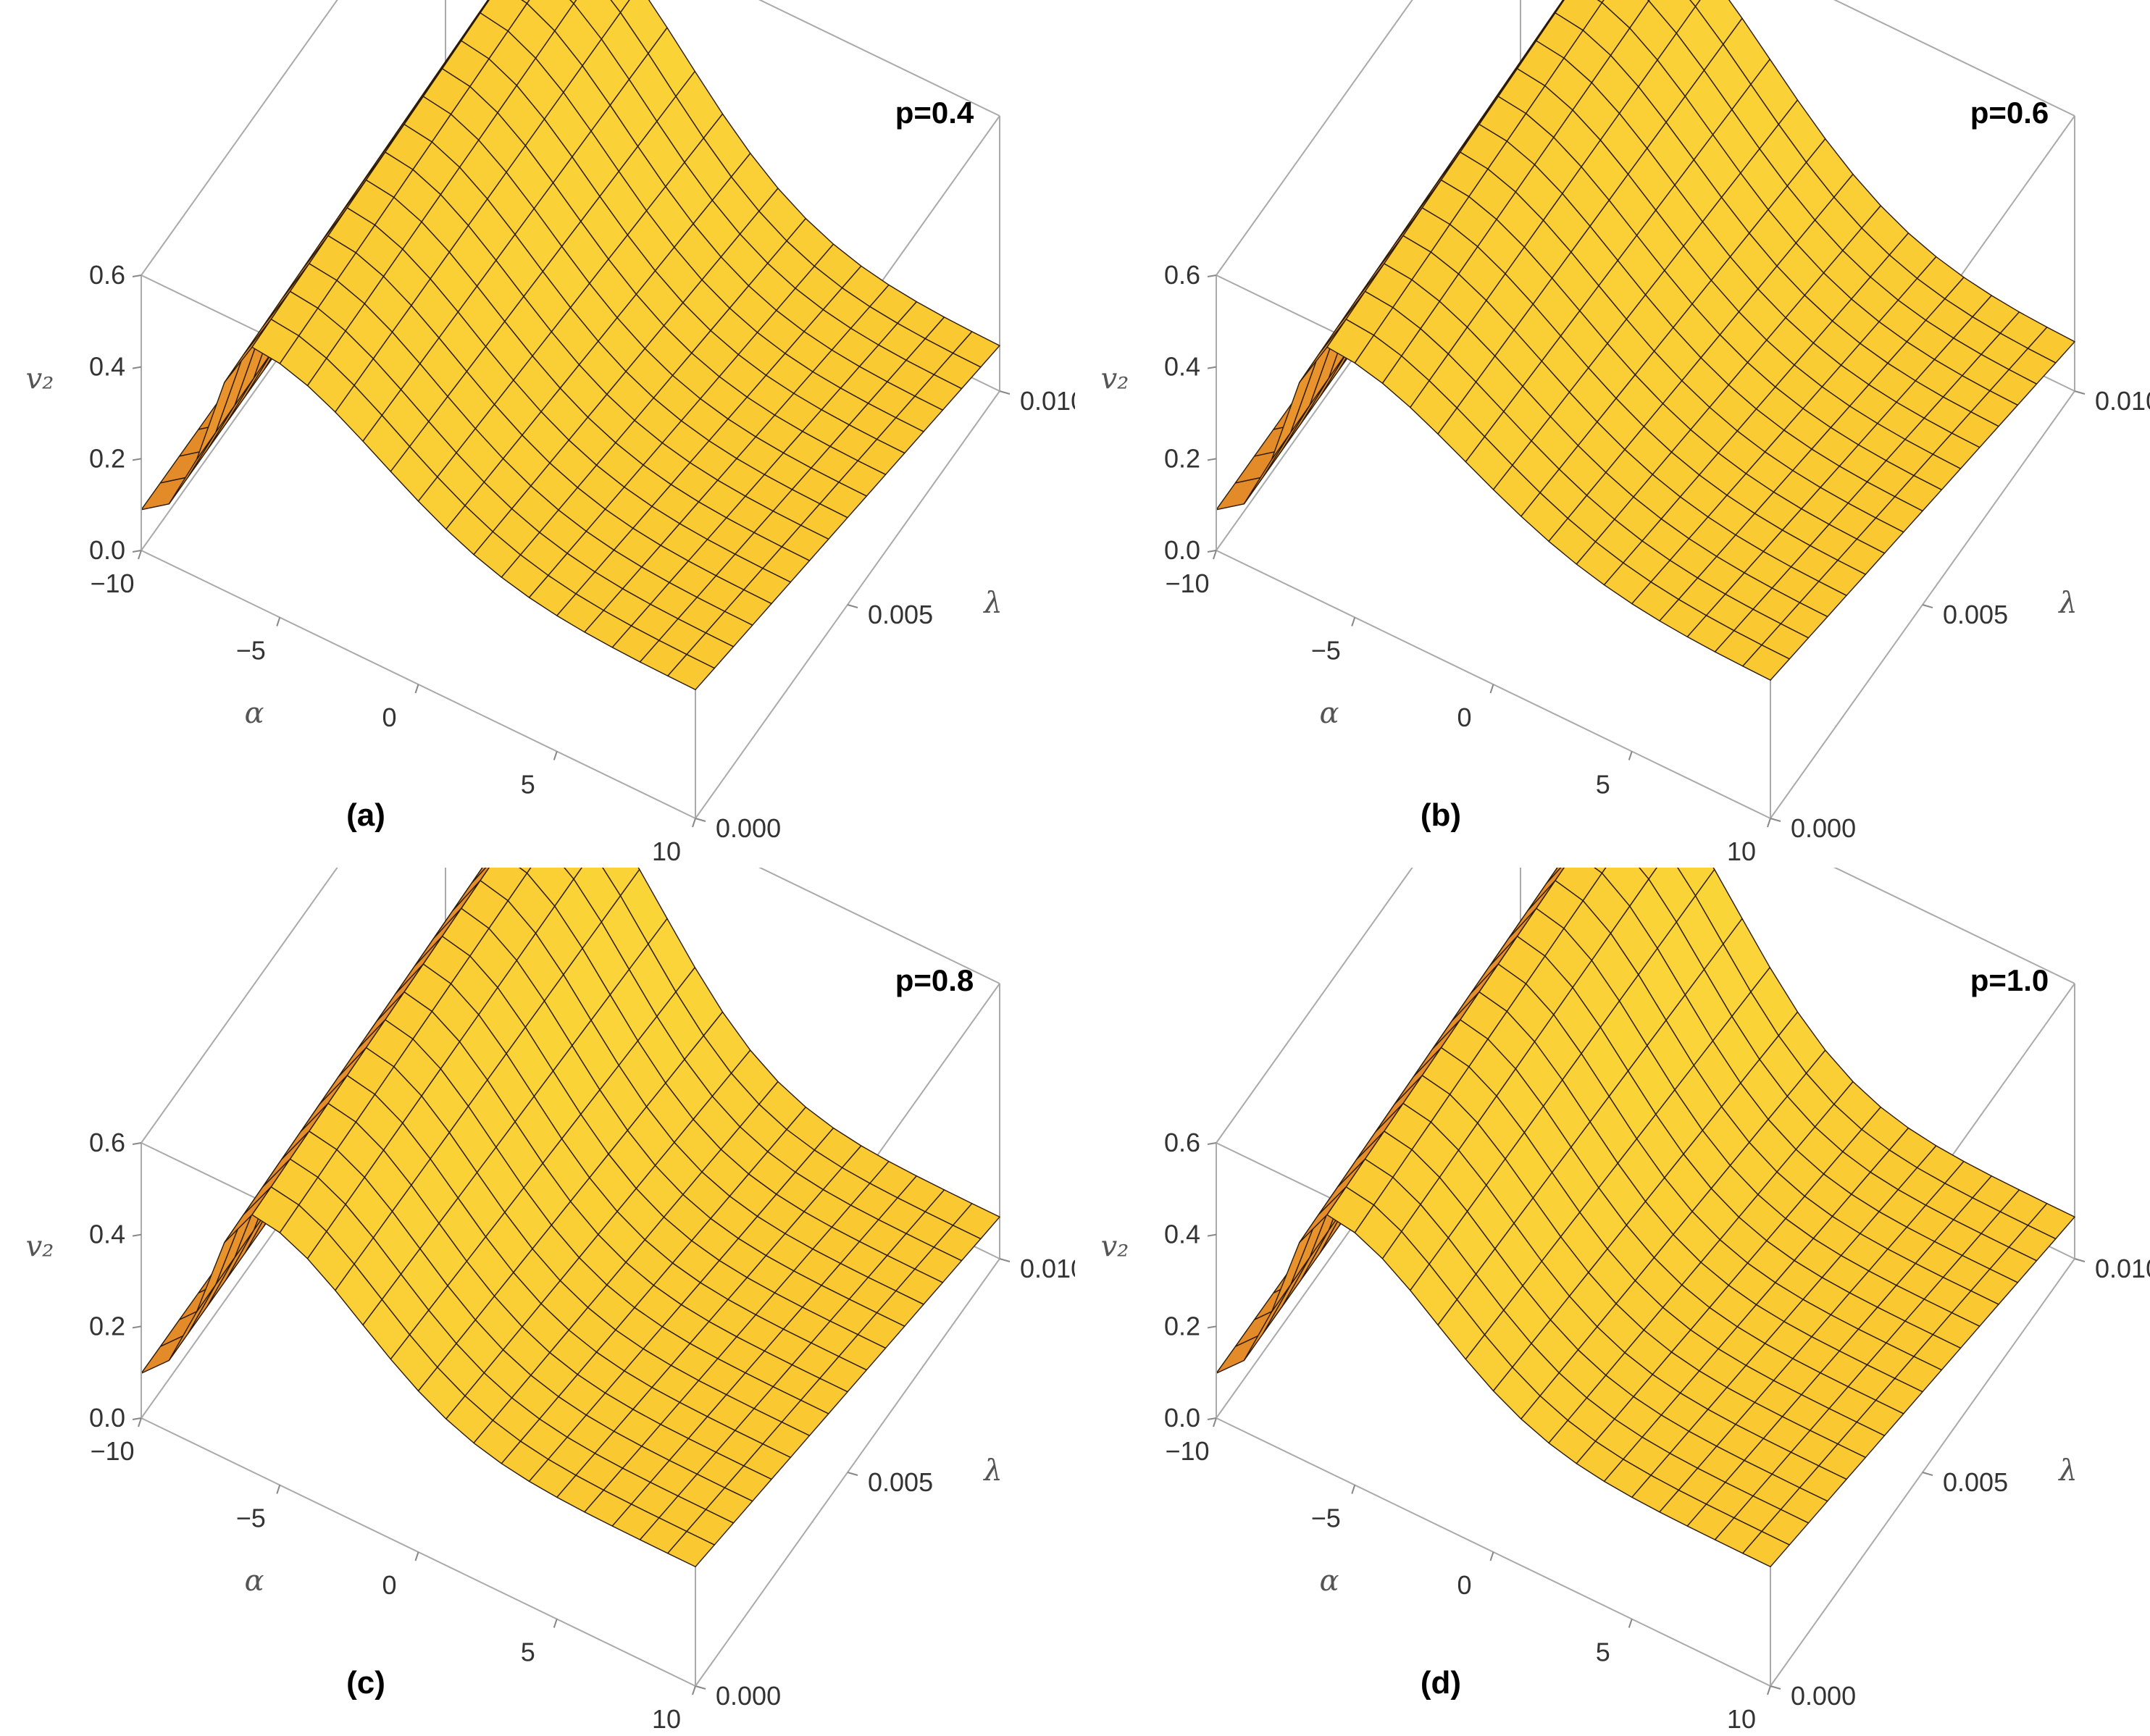 The width and height of the screenshot is (2150, 1736). What do you see at coordinates (1824, 828) in the screenshot?
I see `lambda-tick-label-b-0: 0.000` at bounding box center [1824, 828].